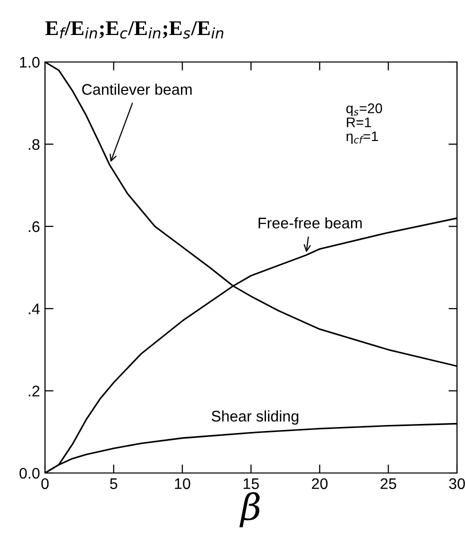 This screenshot has width=466, height=536. Describe the element at coordinates (30, 62) in the screenshot. I see `y-tick-label: 1.0` at that location.